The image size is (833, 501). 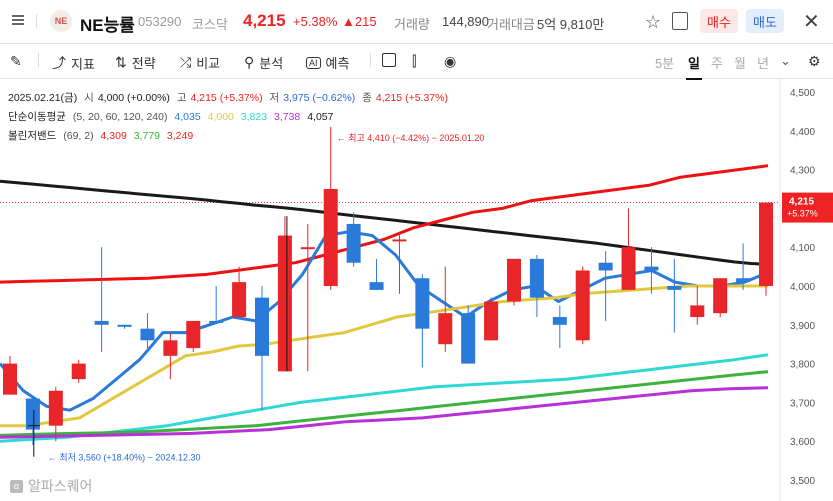 I want to click on change-abs: ▲215, so click(x=359, y=21).